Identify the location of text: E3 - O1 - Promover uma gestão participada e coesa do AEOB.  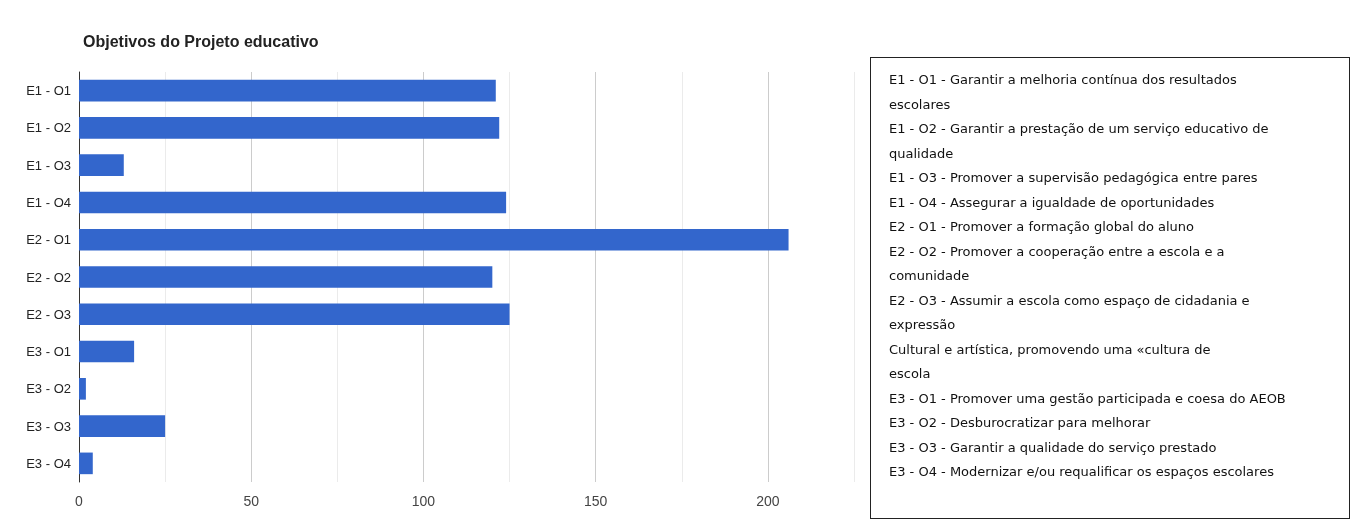
(1088, 398).